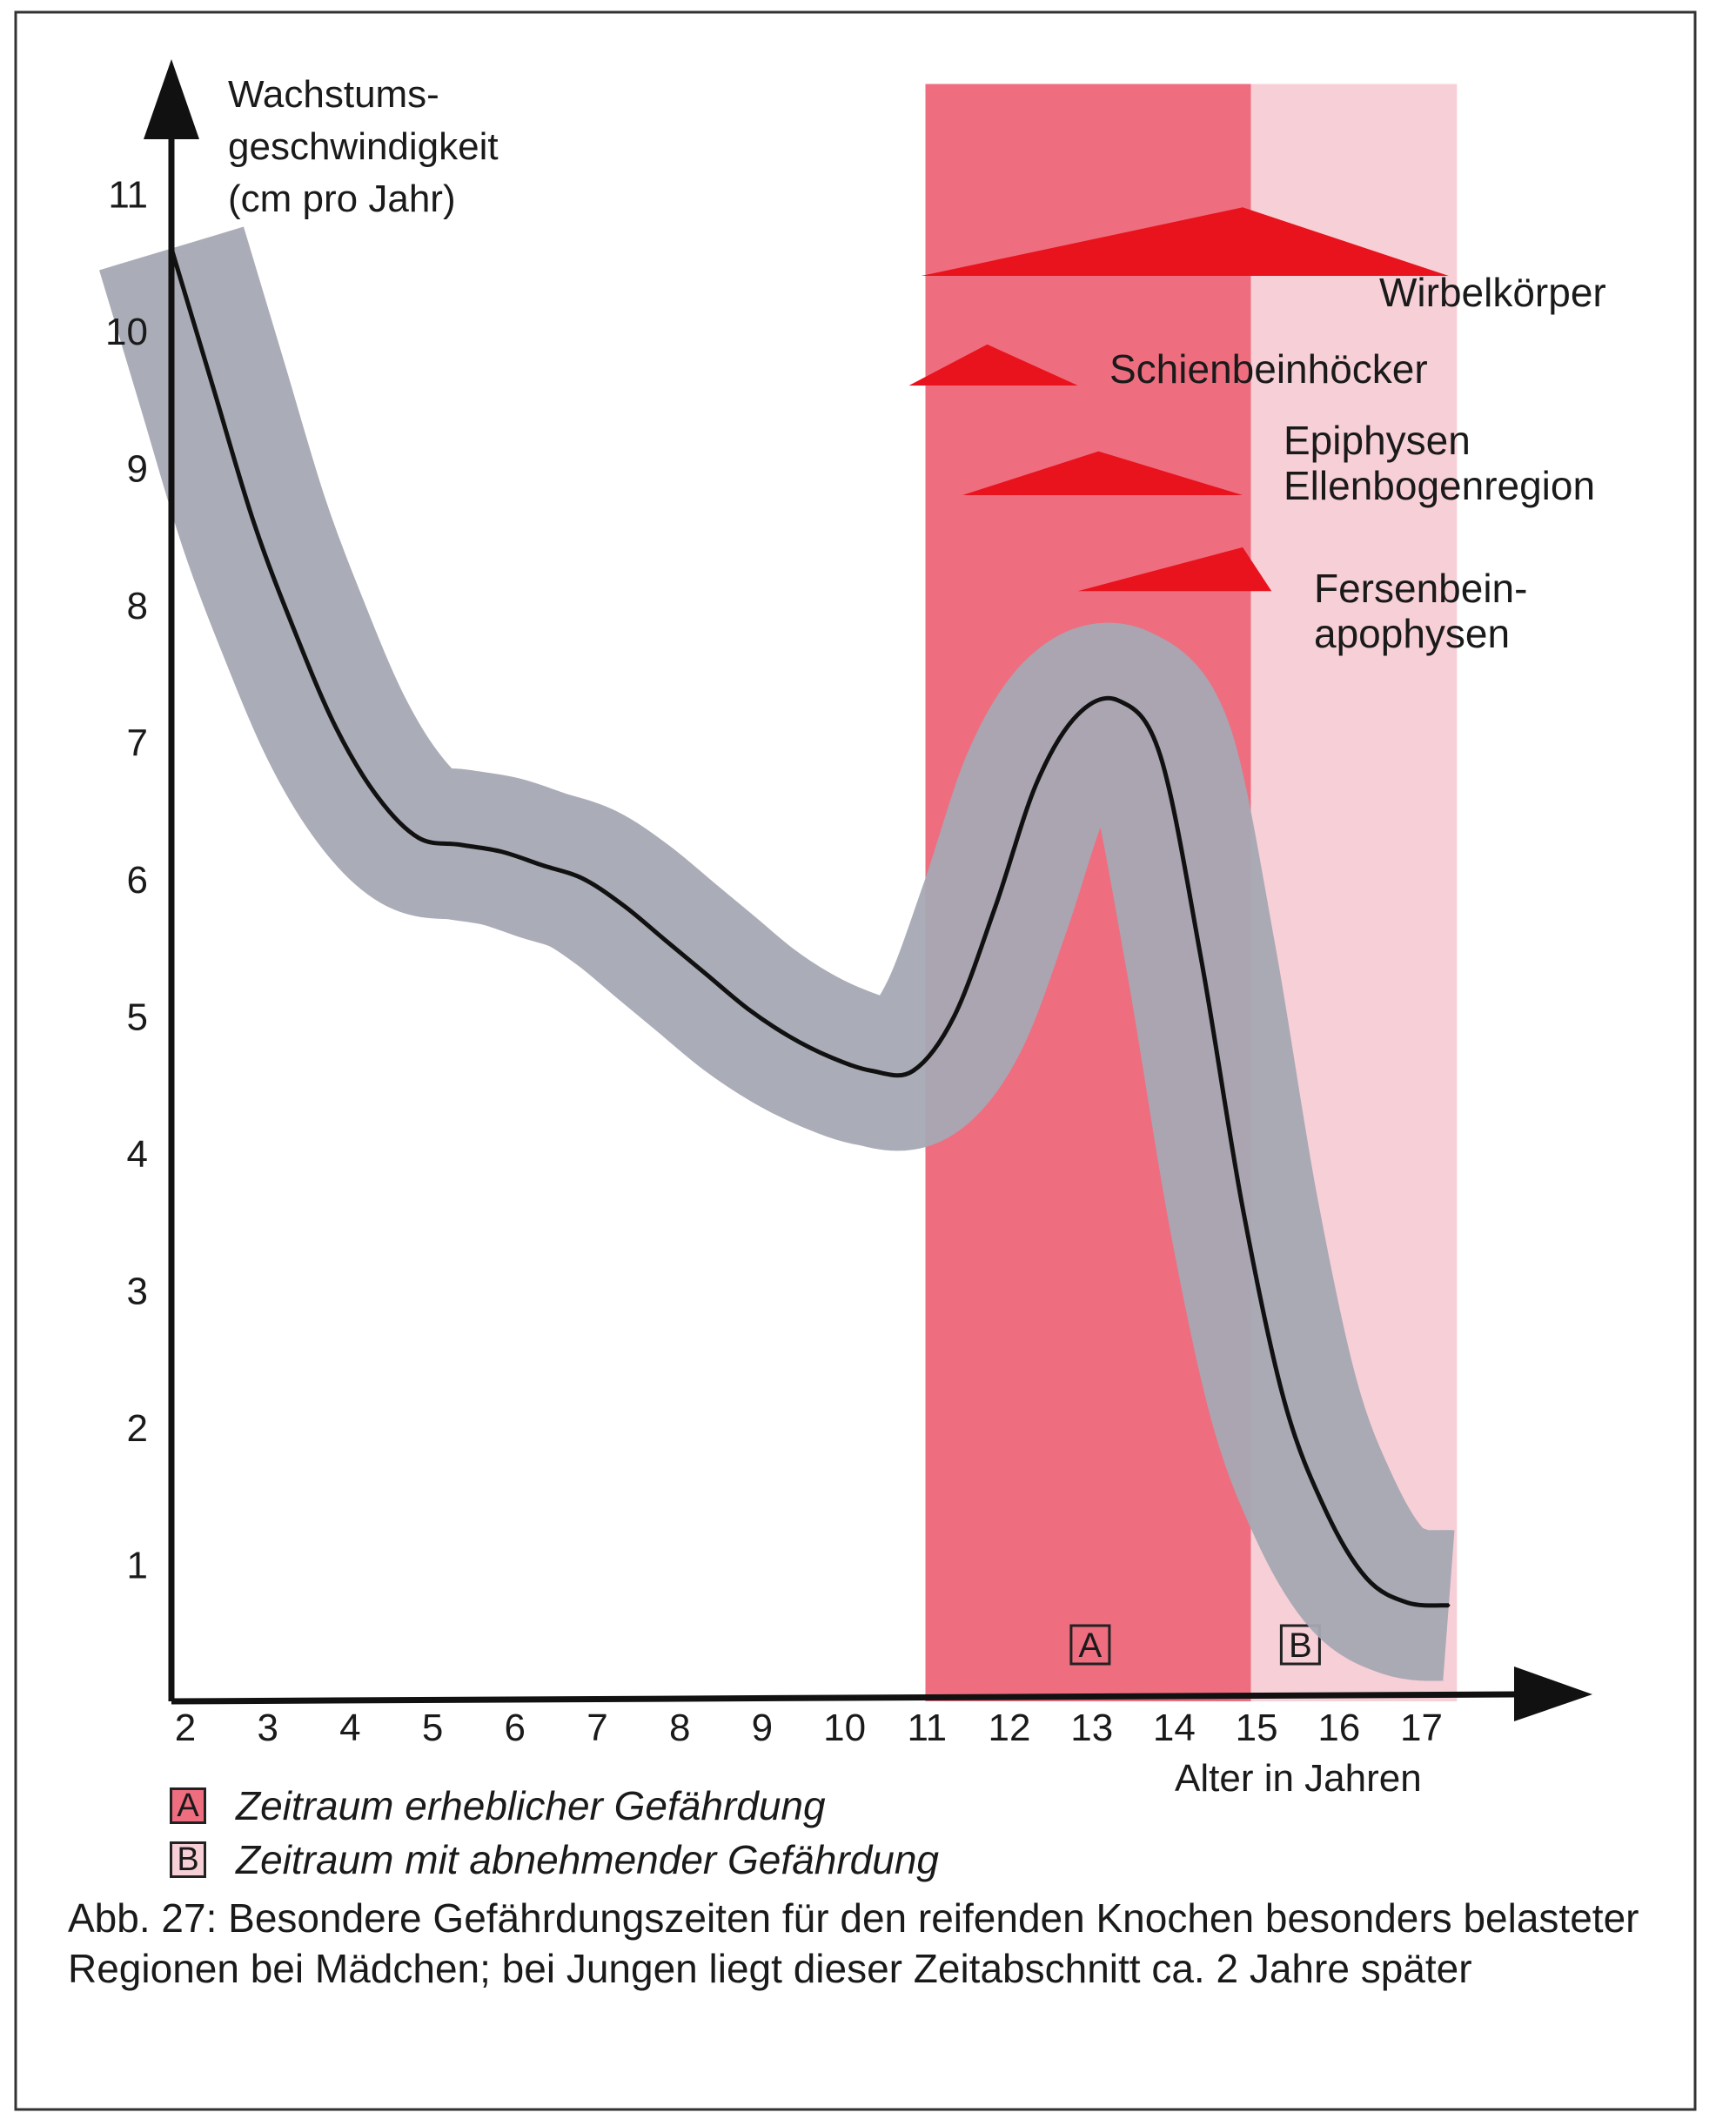 The width and height of the screenshot is (1736, 2126). I want to click on legend-item-a: A Zeitraum erheblicher Gefährdung, so click(498, 1806).